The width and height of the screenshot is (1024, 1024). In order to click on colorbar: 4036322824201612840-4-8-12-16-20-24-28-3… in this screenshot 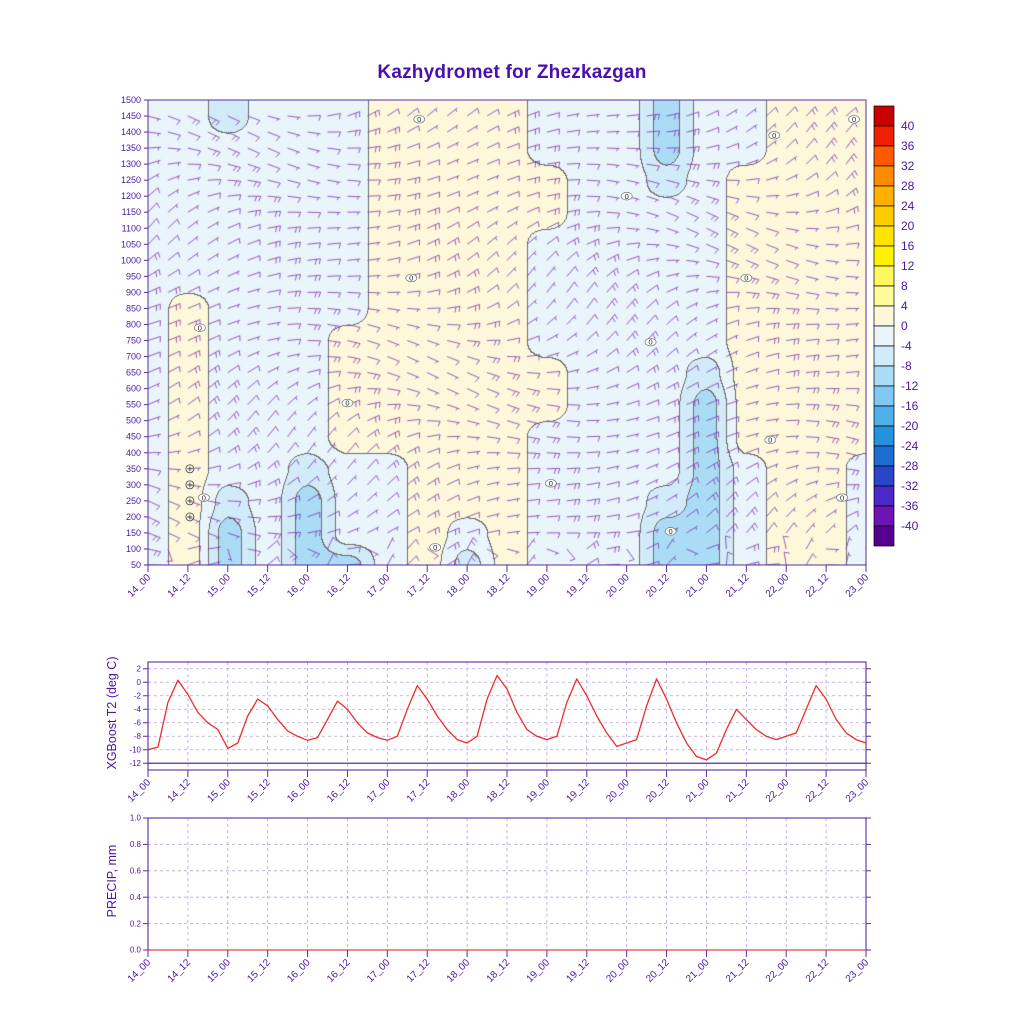, I will do `click(896, 326)`.